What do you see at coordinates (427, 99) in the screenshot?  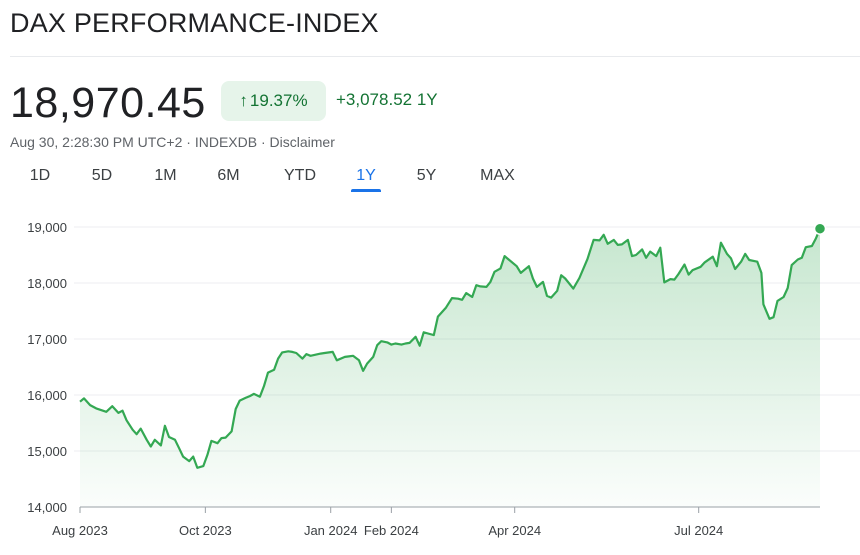 I see `change-period: 1Y` at bounding box center [427, 99].